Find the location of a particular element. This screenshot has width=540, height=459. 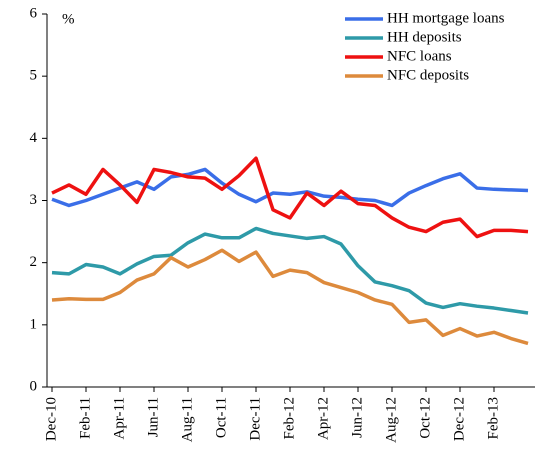

x-tick-label: Dec-11 is located at coordinates (255, 419).